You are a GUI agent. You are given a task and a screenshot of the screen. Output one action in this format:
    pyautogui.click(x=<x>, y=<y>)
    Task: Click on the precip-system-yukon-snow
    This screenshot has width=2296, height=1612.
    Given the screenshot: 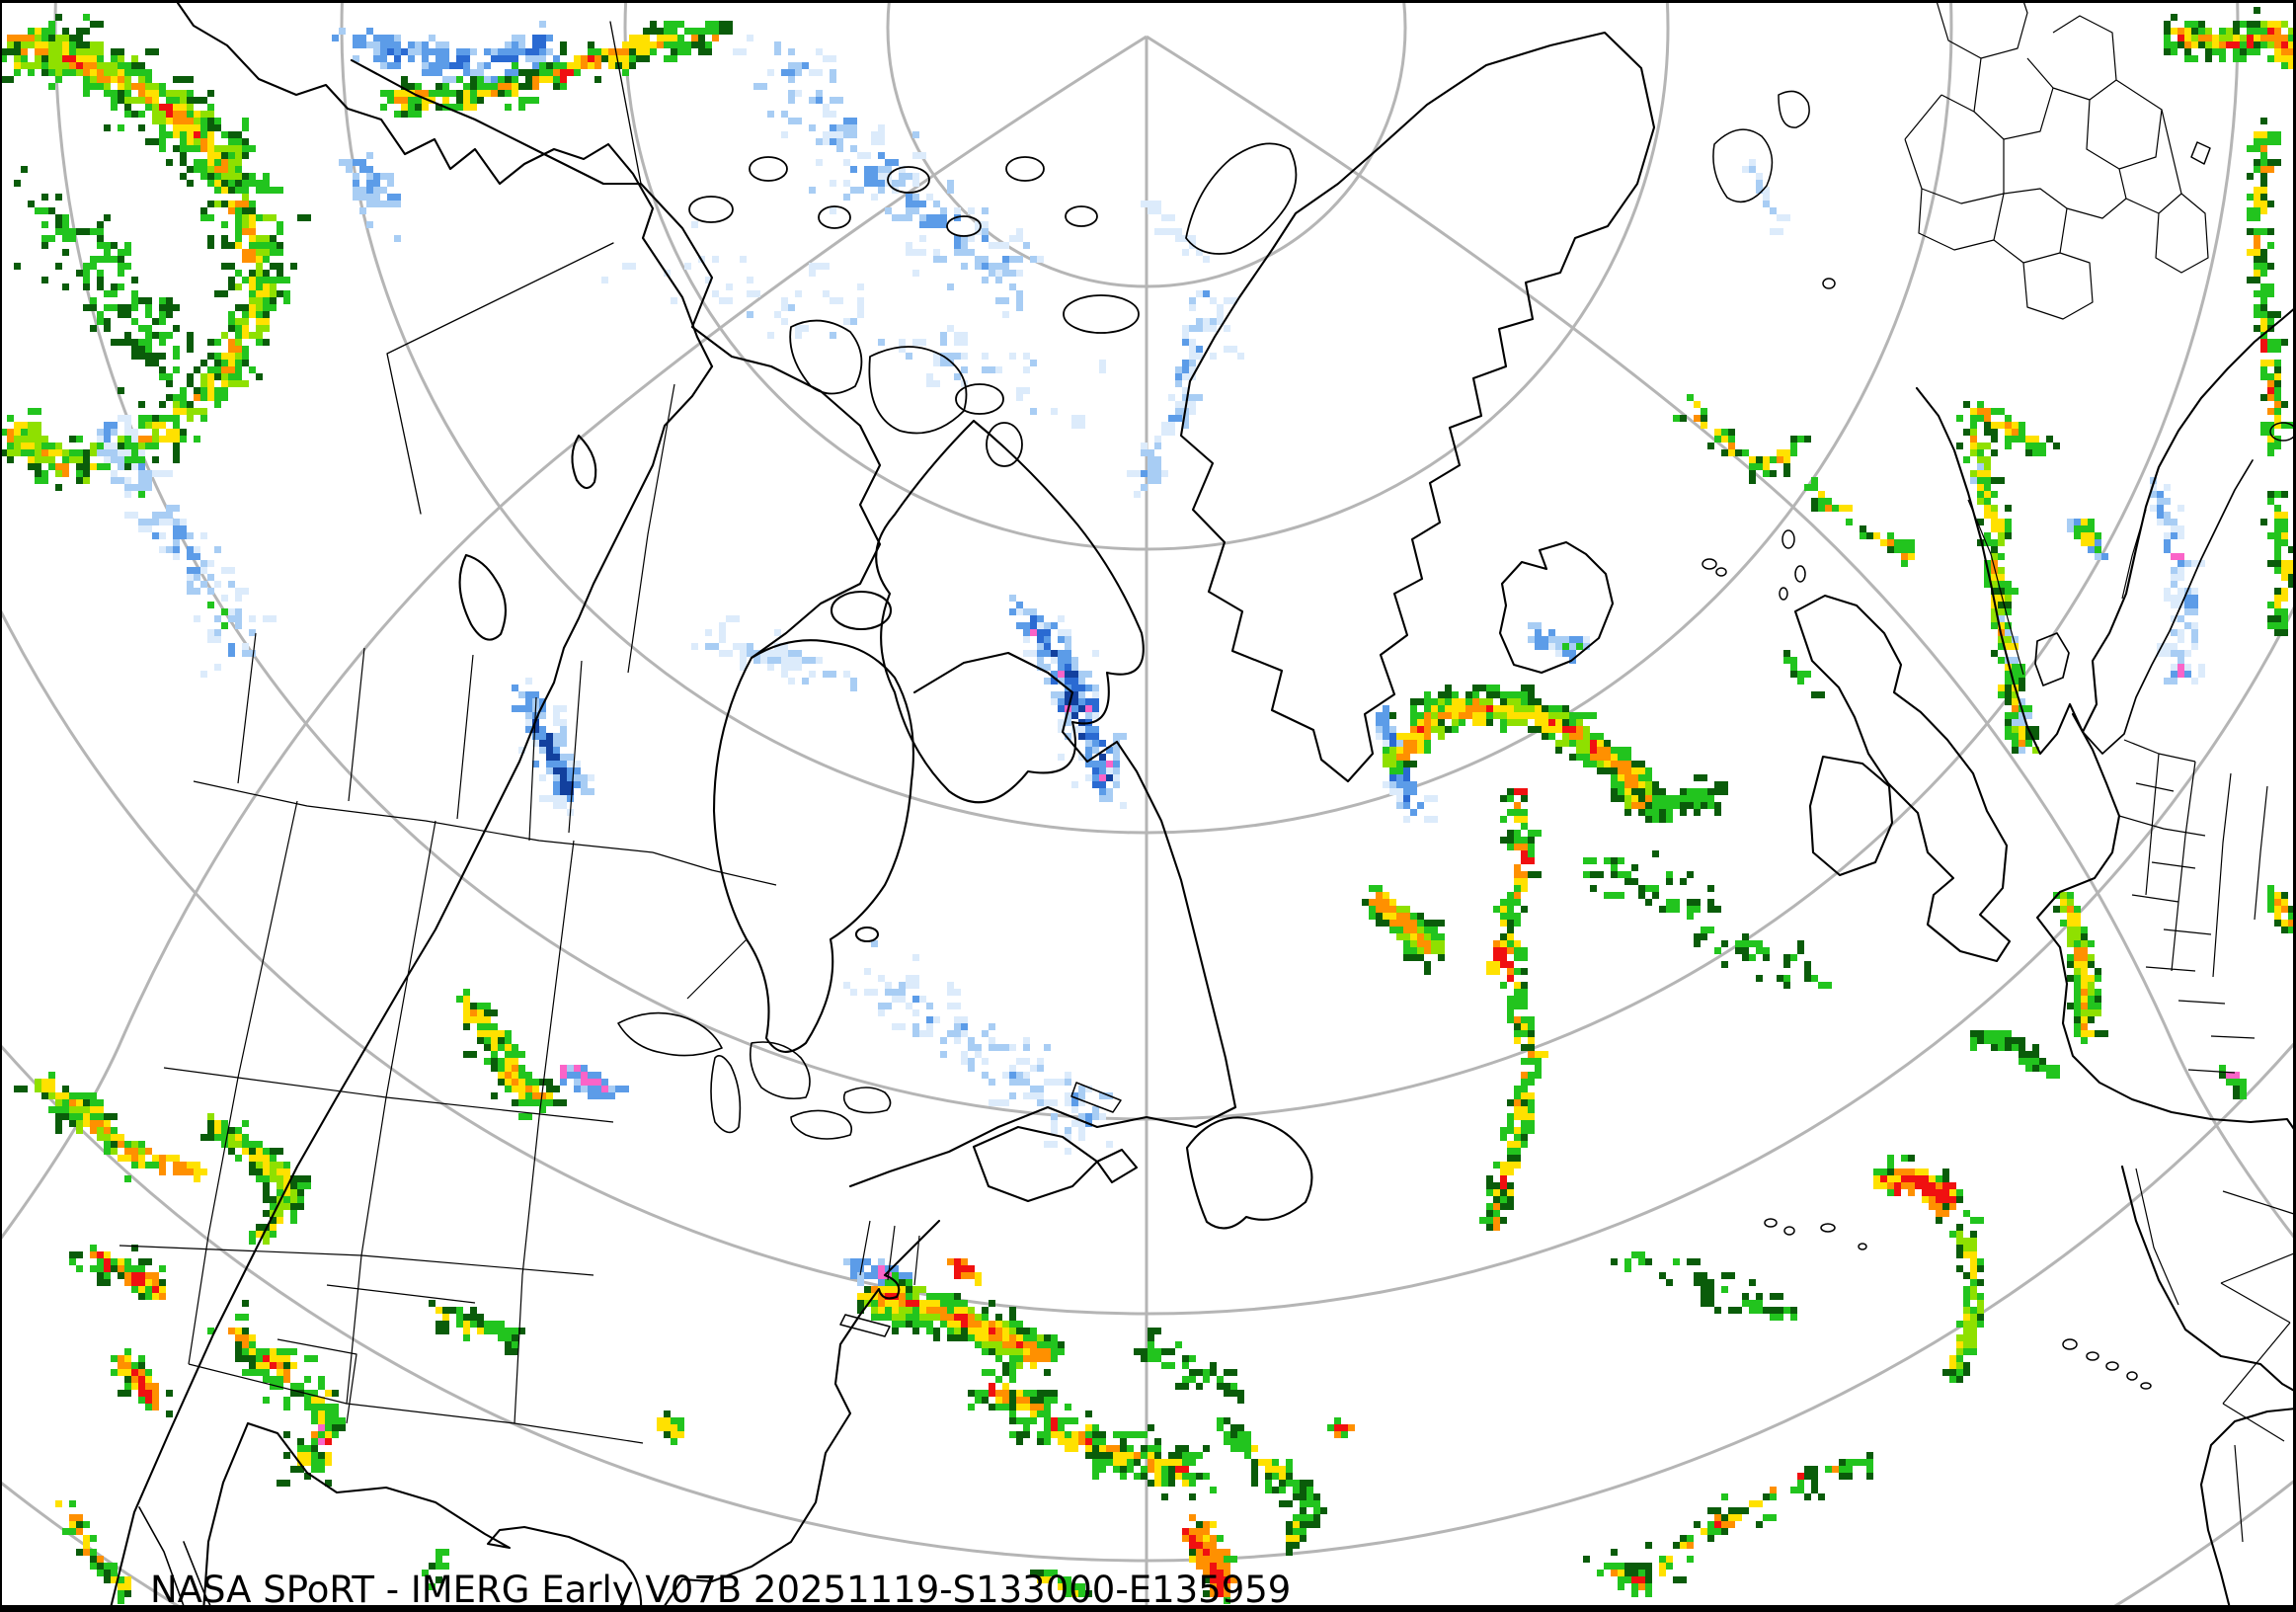 What is the action you would take?
    pyautogui.click(x=370, y=197)
    